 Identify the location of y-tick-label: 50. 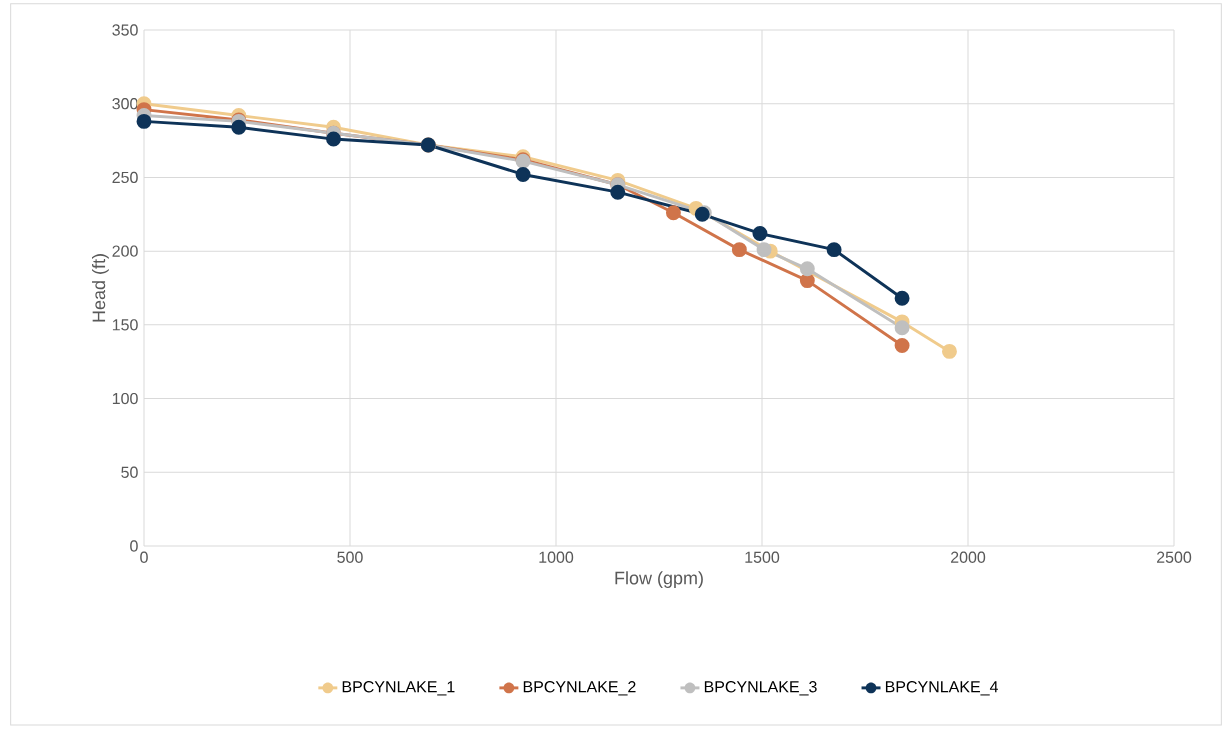
(129, 472).